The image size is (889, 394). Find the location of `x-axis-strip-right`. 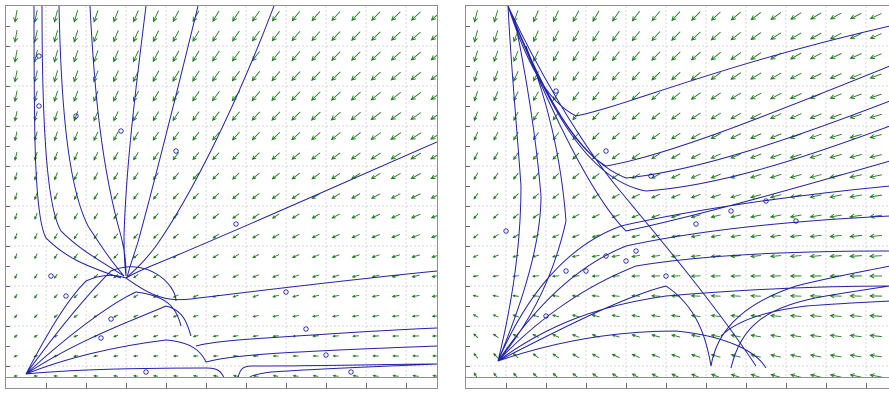

x-axis-strip-right is located at coordinates (677, 382).